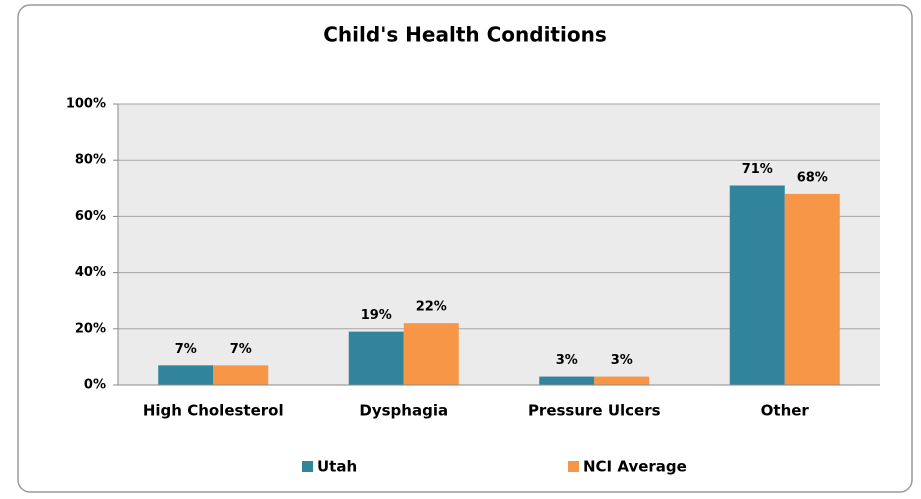 The image size is (921, 499). Describe the element at coordinates (86, 104) in the screenshot. I see `y-tick-label: 100%` at that location.